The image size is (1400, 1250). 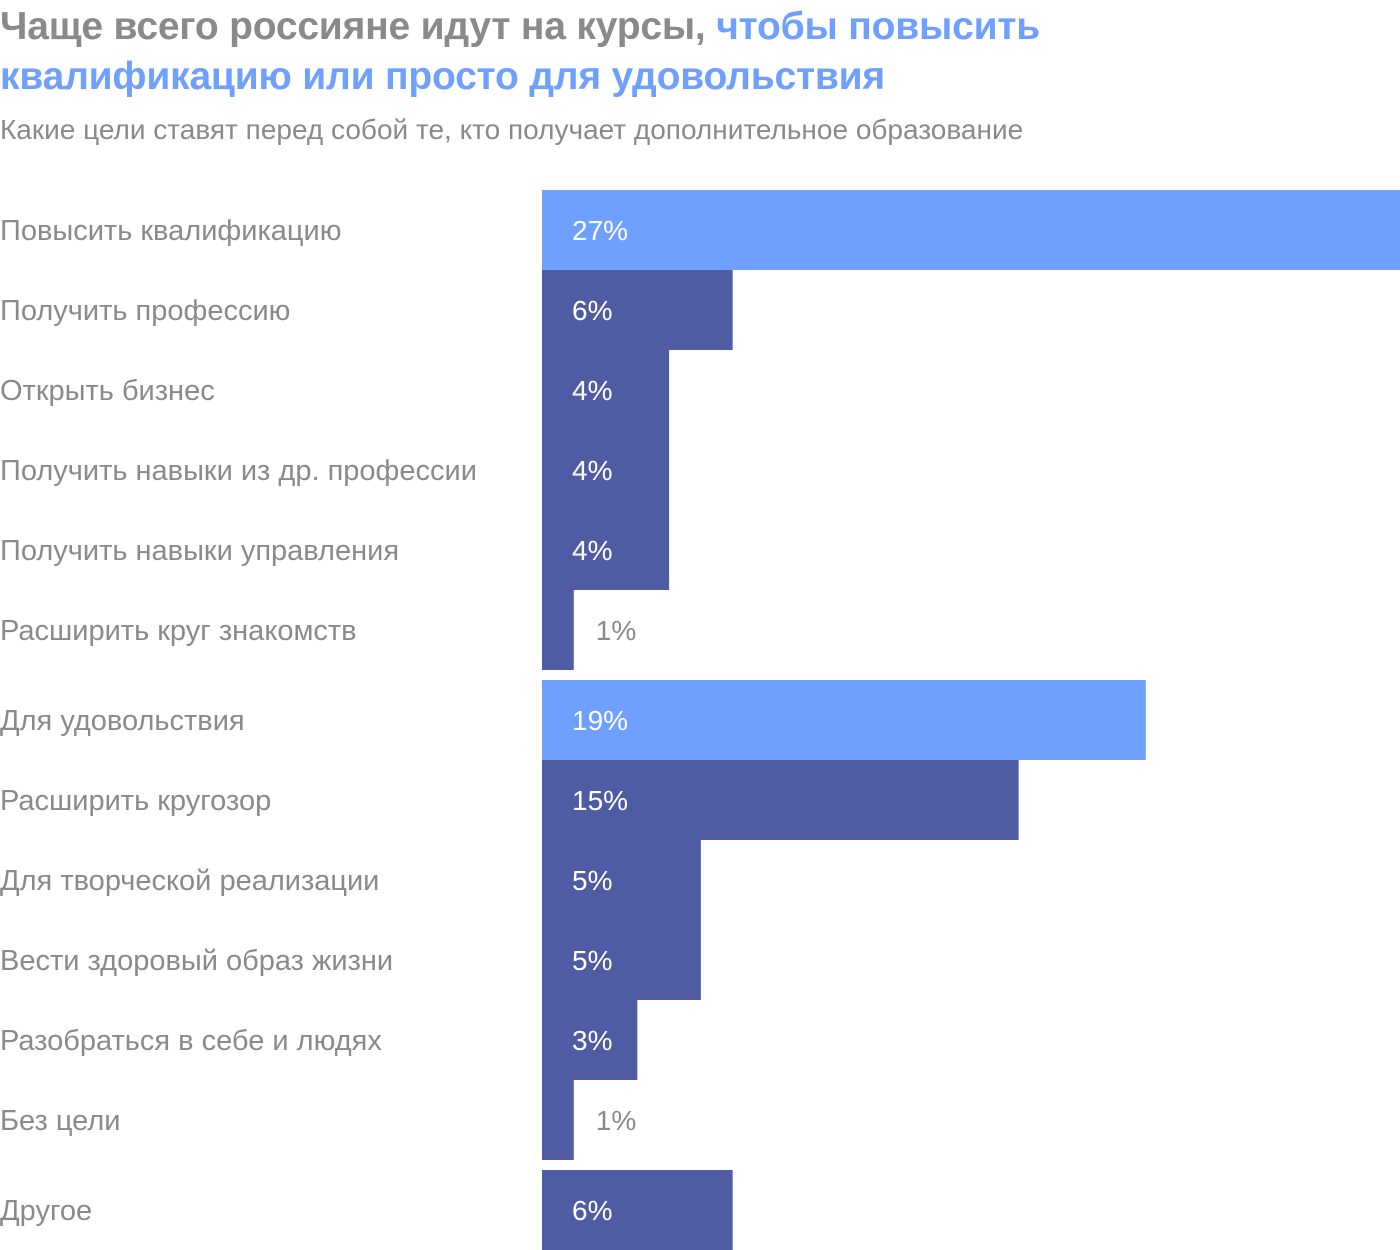 What do you see at coordinates (592, 960) in the screenshot?
I see `value-label-g1-3: 5%` at bounding box center [592, 960].